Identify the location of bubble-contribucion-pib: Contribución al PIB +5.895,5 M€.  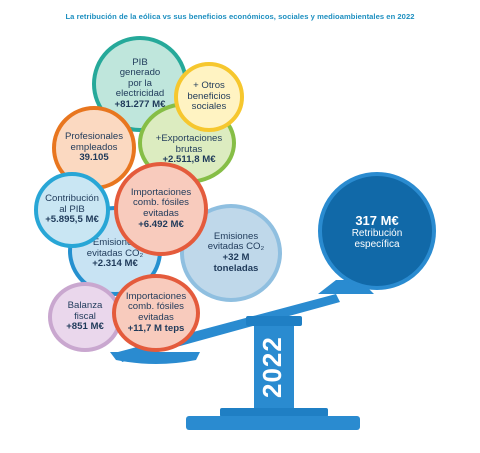
(72, 210).